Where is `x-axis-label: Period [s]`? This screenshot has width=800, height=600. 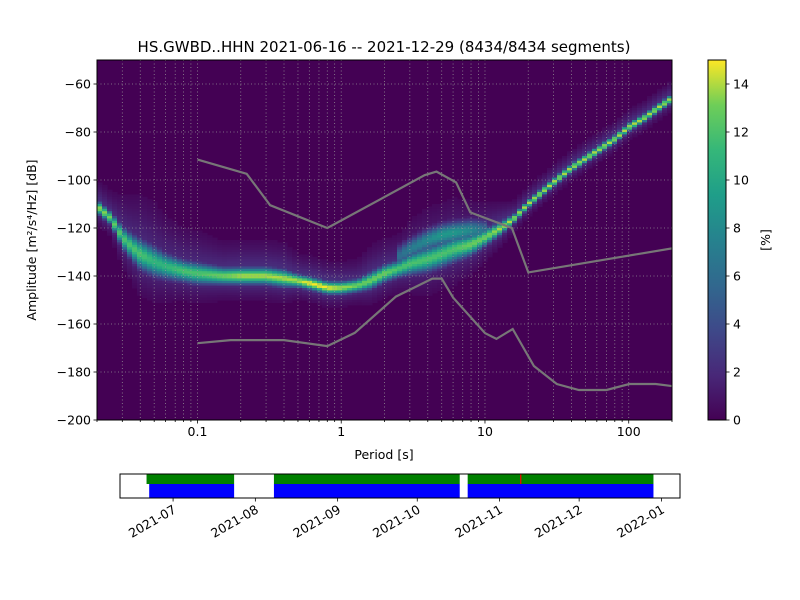
x-axis-label: Period [s] is located at coordinates (383, 454).